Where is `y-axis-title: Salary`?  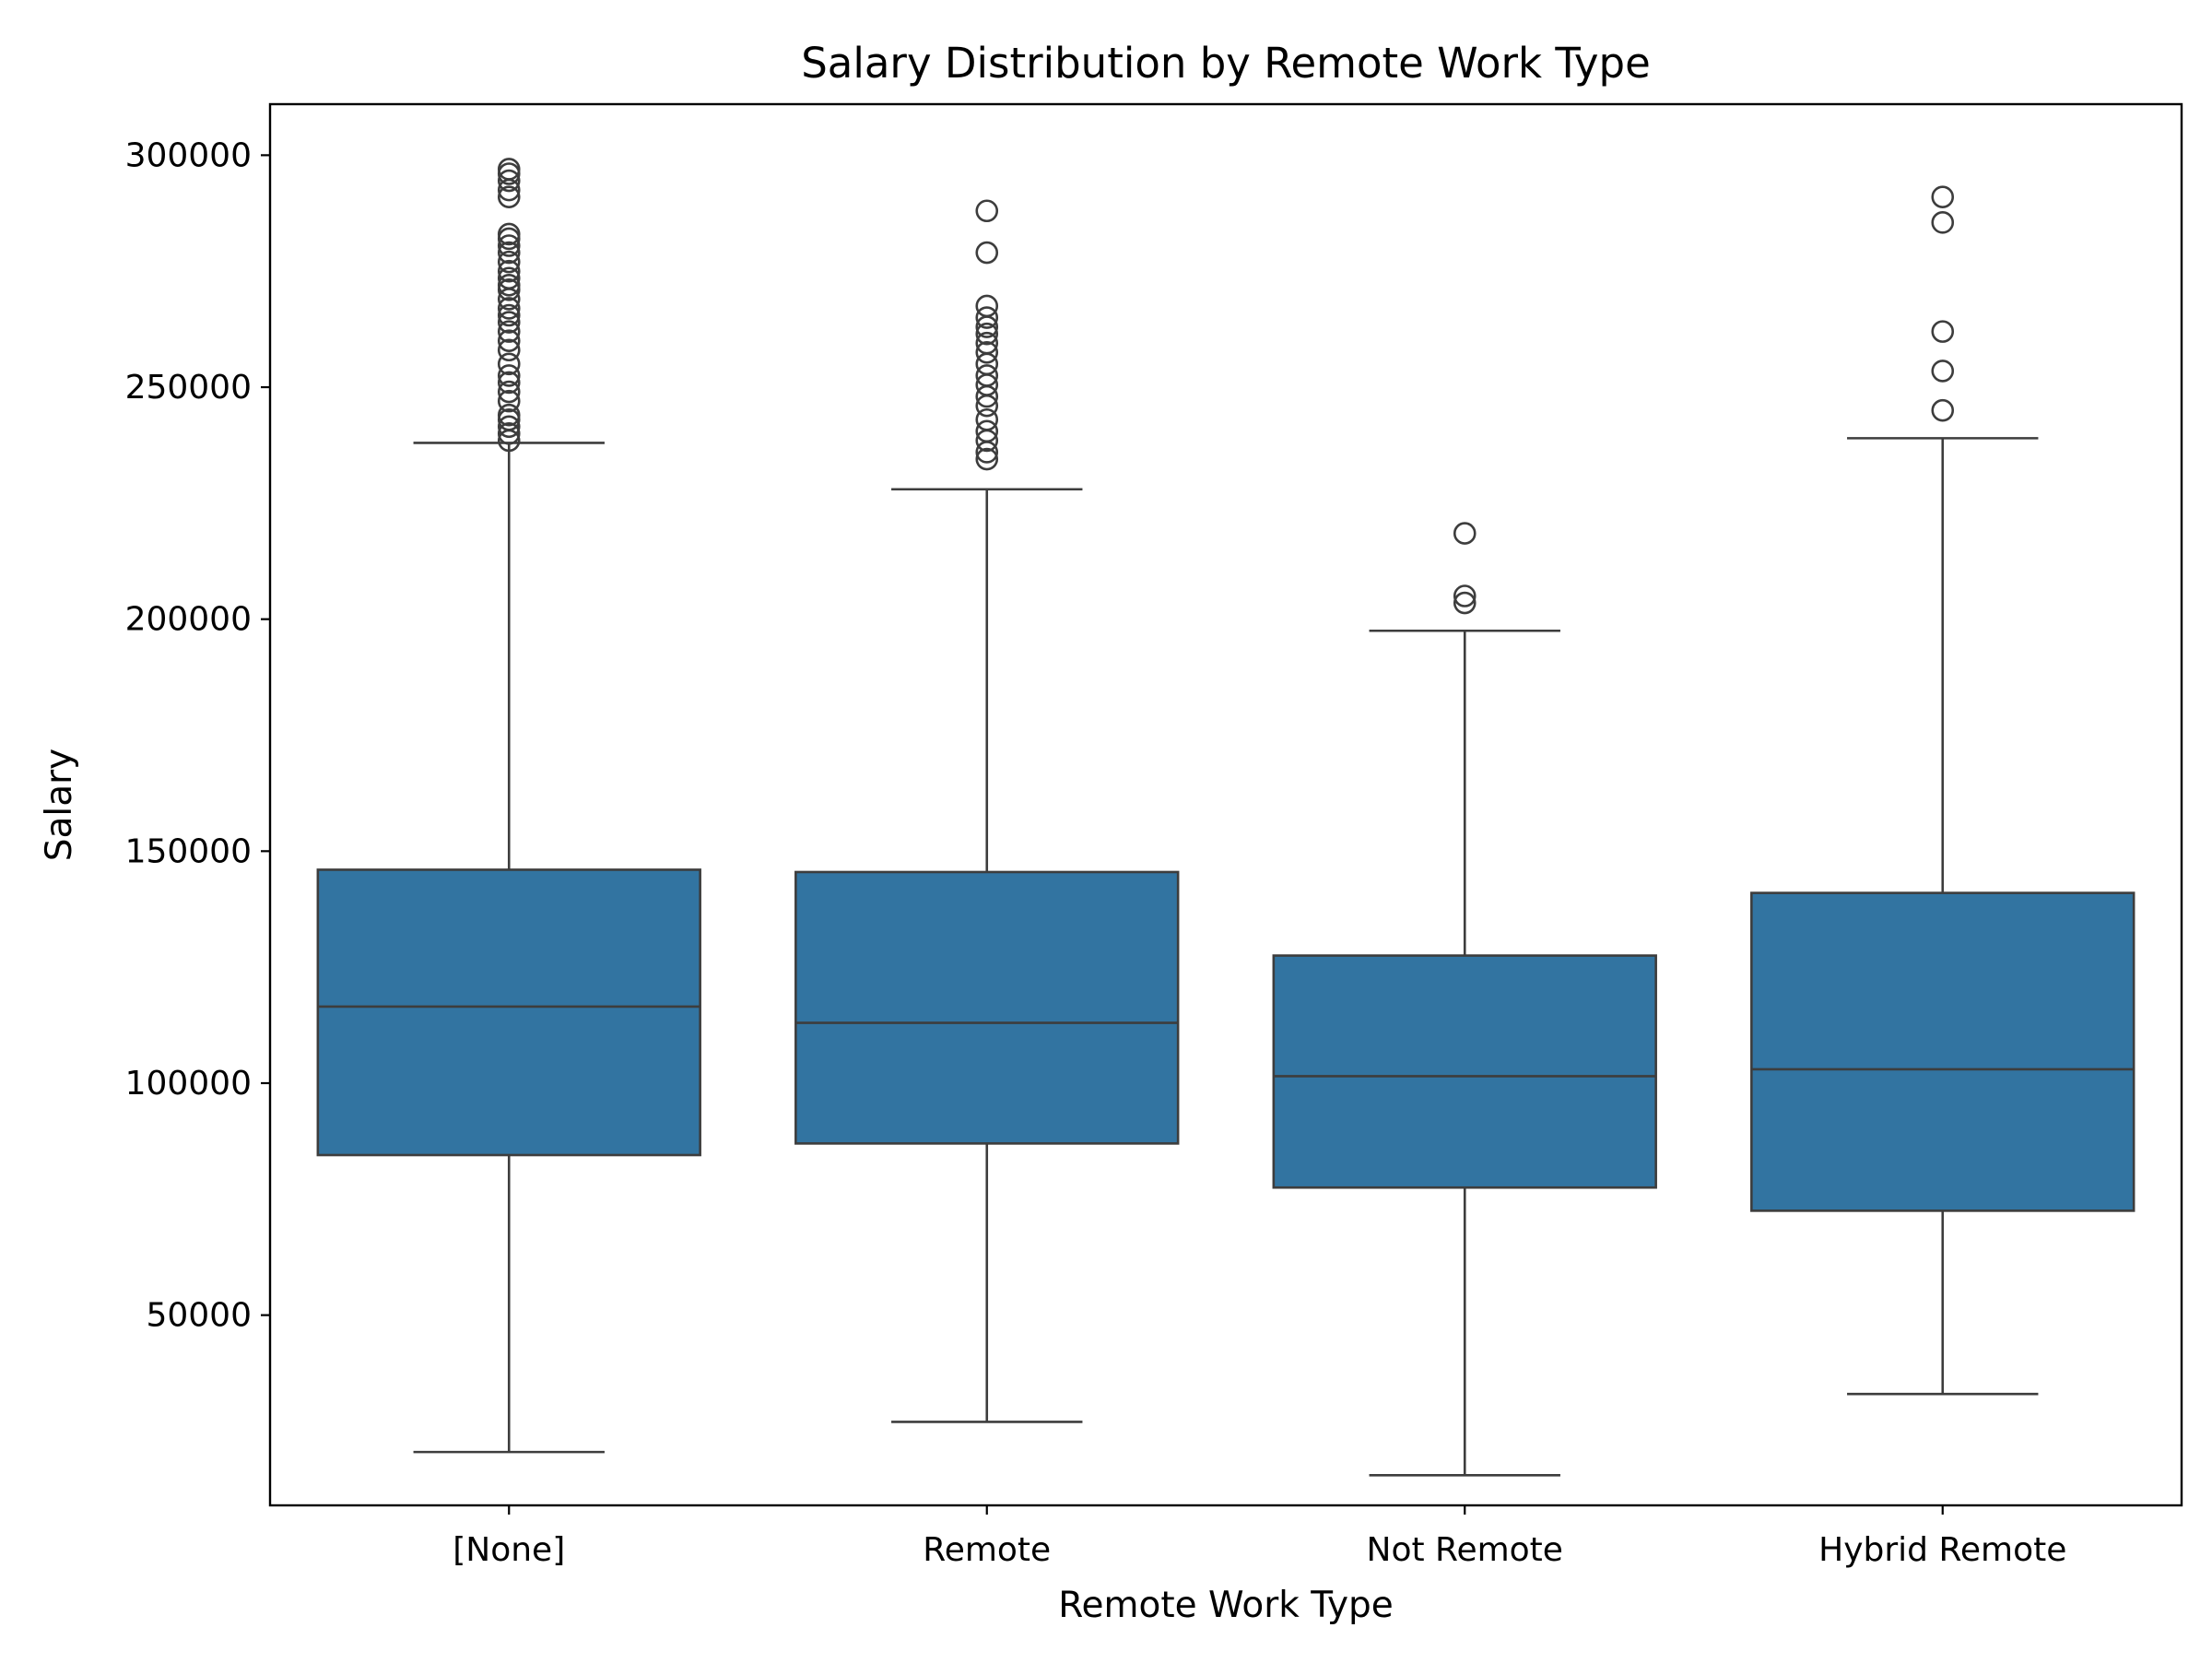 y-axis-title: Salary is located at coordinates (59, 805).